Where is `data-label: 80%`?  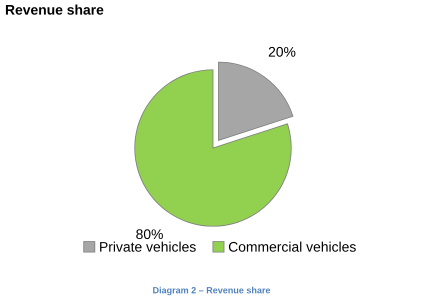
data-label: 80% is located at coordinates (149, 234).